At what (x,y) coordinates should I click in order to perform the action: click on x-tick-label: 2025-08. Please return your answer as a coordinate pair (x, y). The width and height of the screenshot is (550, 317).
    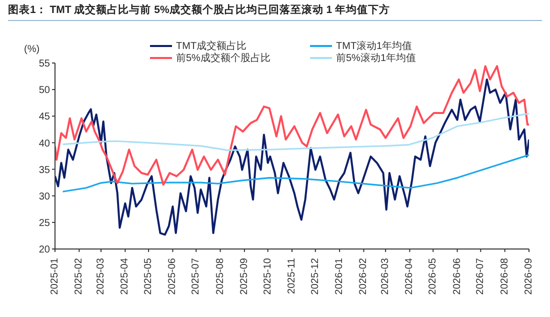
    Looking at the image, I should click on (220, 276).